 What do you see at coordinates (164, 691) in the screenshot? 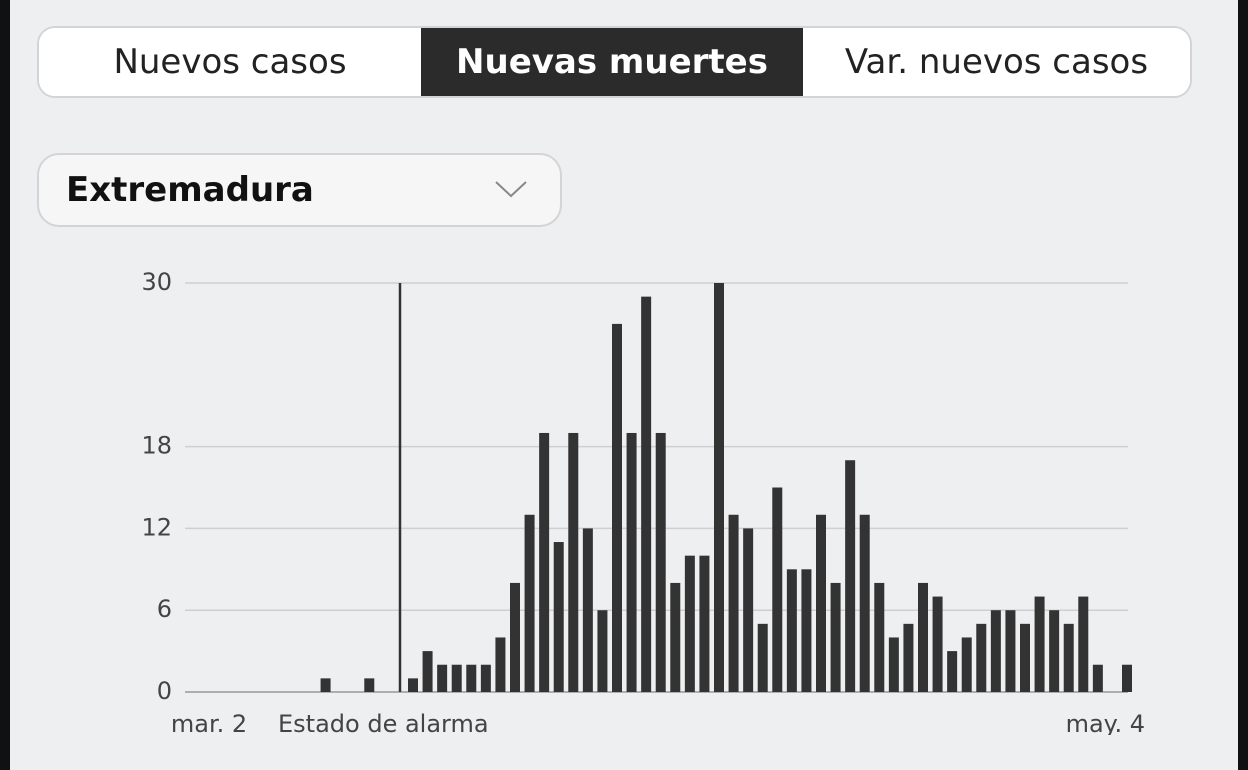
I see `y-tick-label: 0` at bounding box center [164, 691].